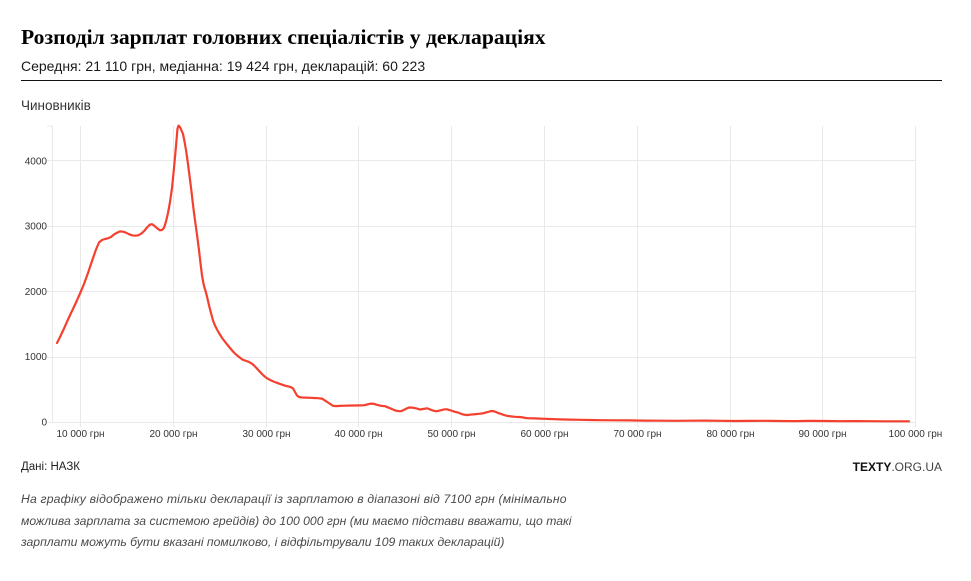 The width and height of the screenshot is (971, 581). I want to click on svg-text: 80 000 грн, so click(730, 434).